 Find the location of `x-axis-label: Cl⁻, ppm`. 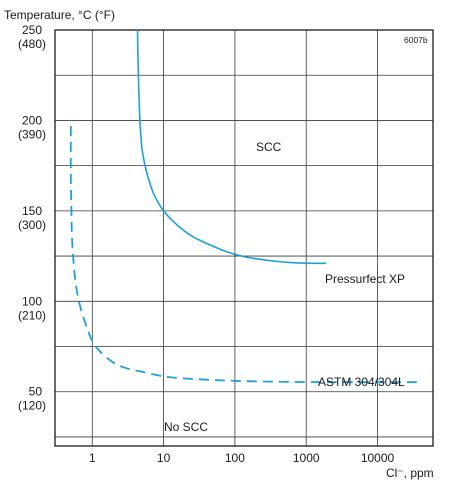

x-axis-label: Cl⁻, ppm is located at coordinates (410, 473).